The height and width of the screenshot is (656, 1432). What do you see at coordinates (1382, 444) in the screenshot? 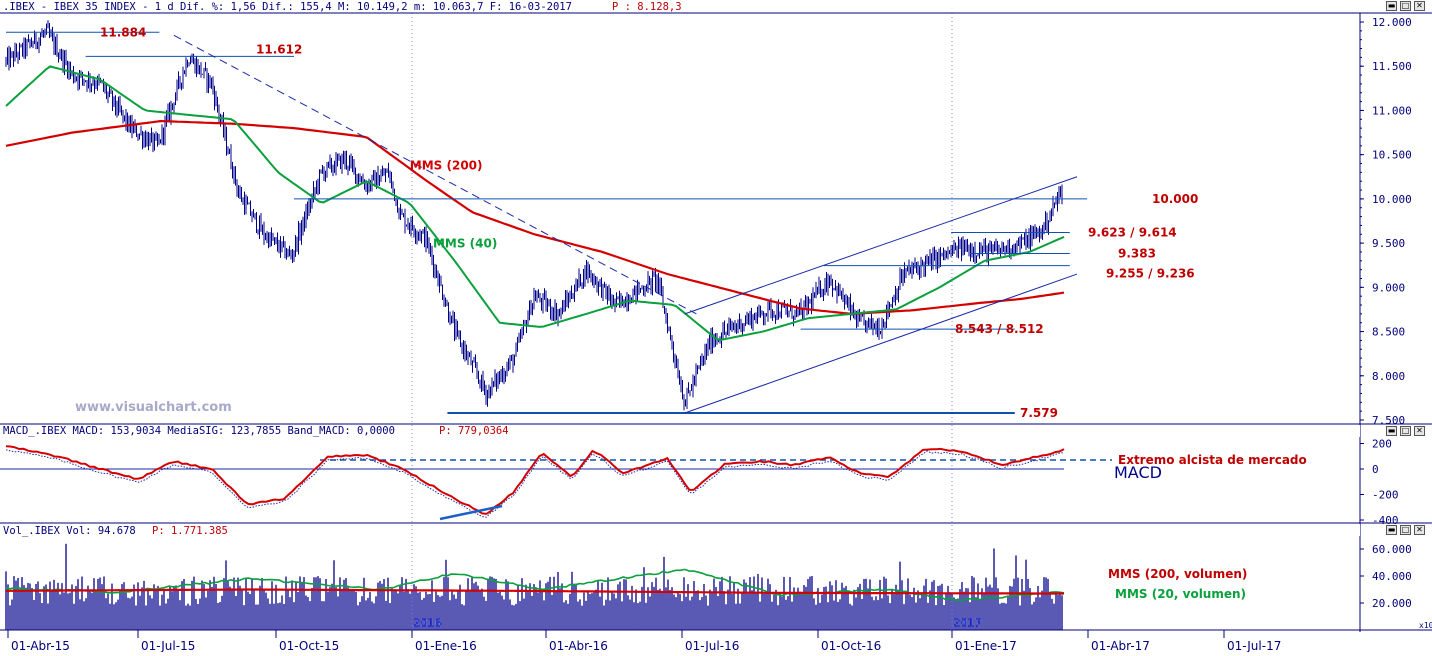
I see `y-tick-label: 200` at bounding box center [1382, 444].